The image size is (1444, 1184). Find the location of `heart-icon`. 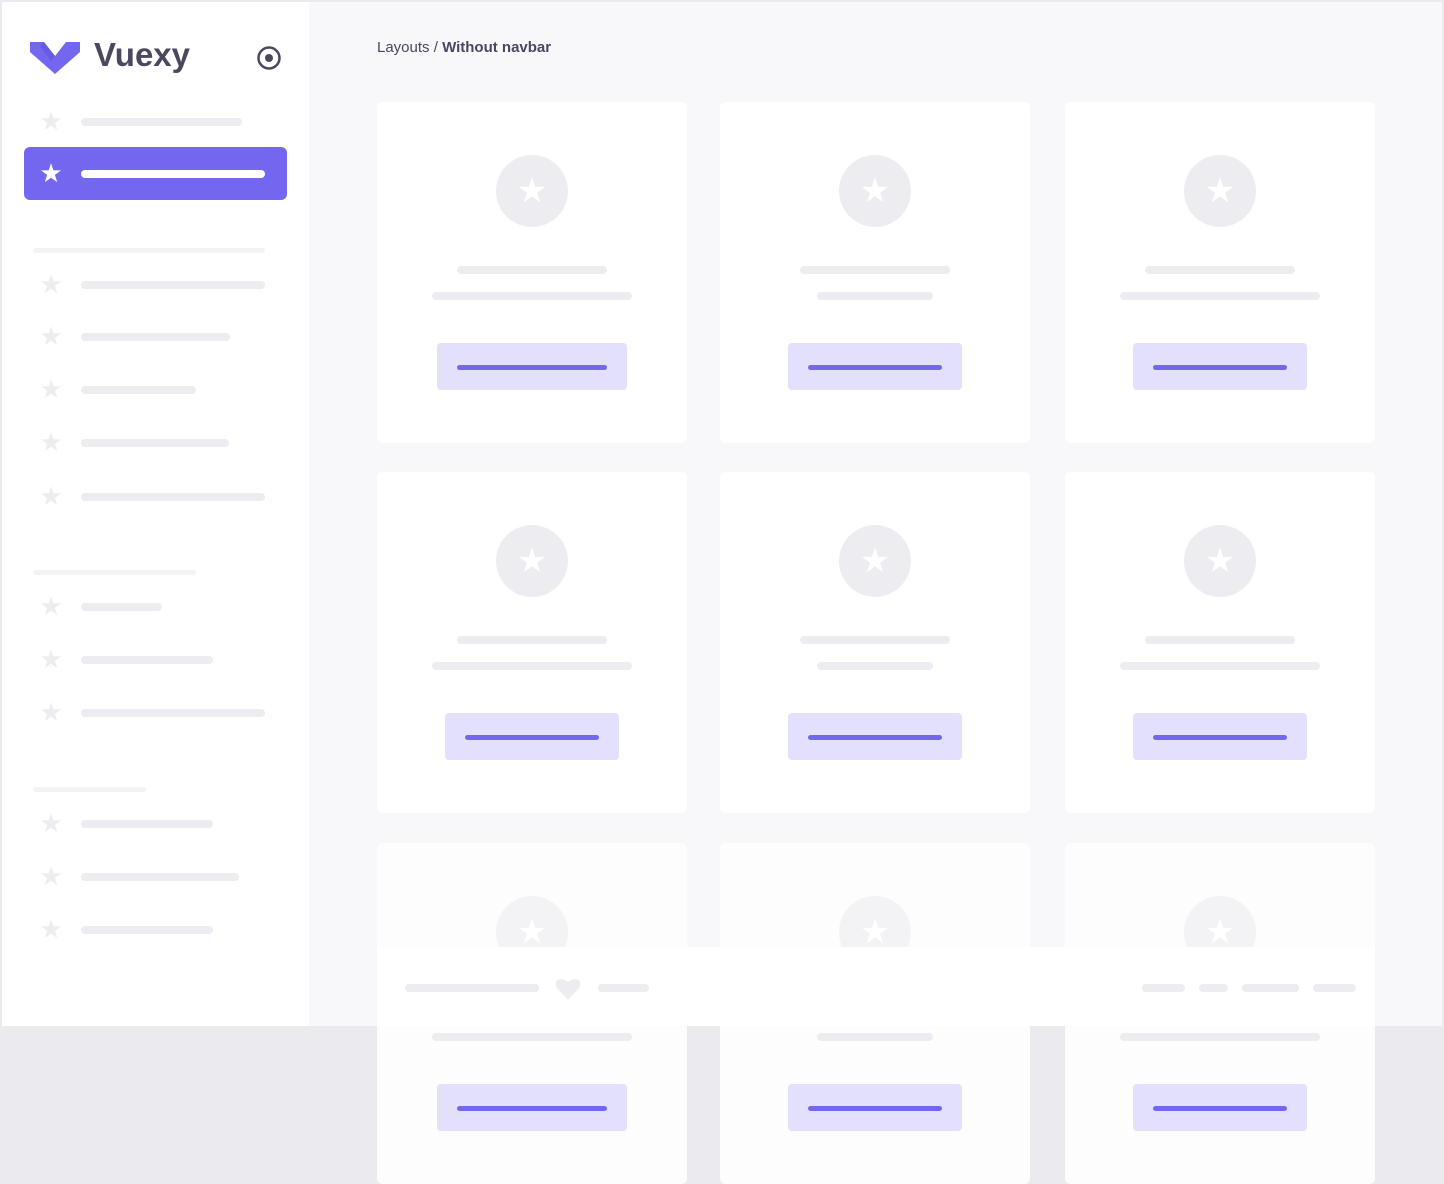

heart-icon is located at coordinates (568, 989).